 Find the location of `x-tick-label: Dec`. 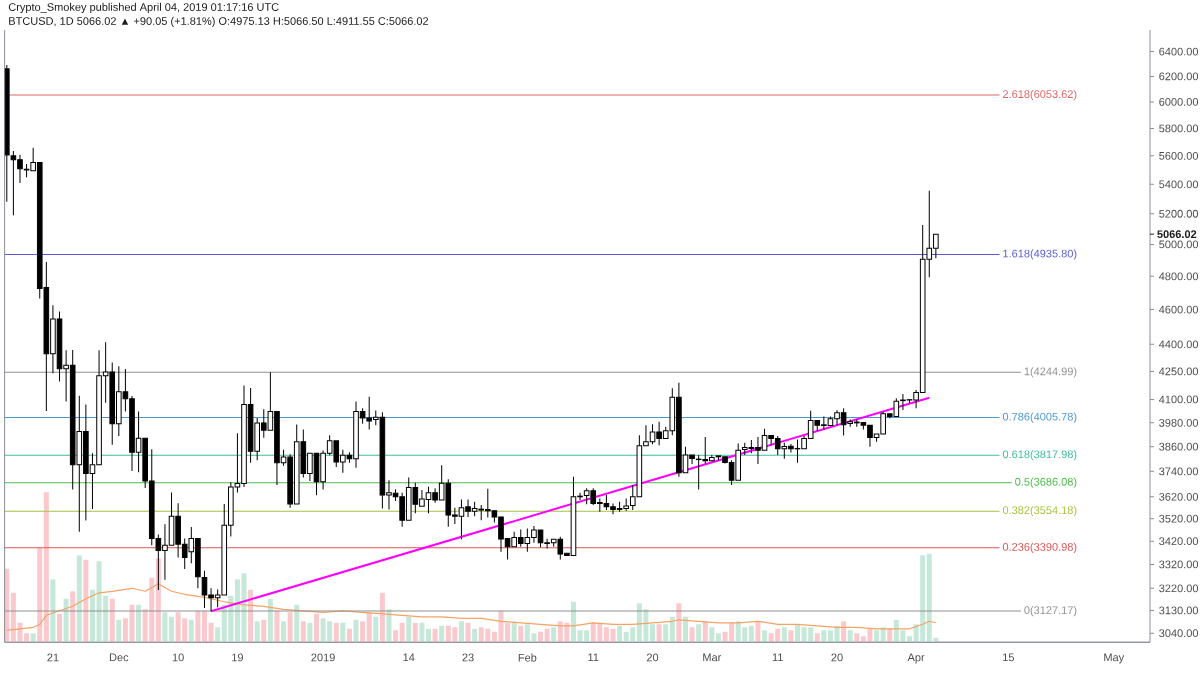

x-tick-label: Dec is located at coordinates (119, 657).